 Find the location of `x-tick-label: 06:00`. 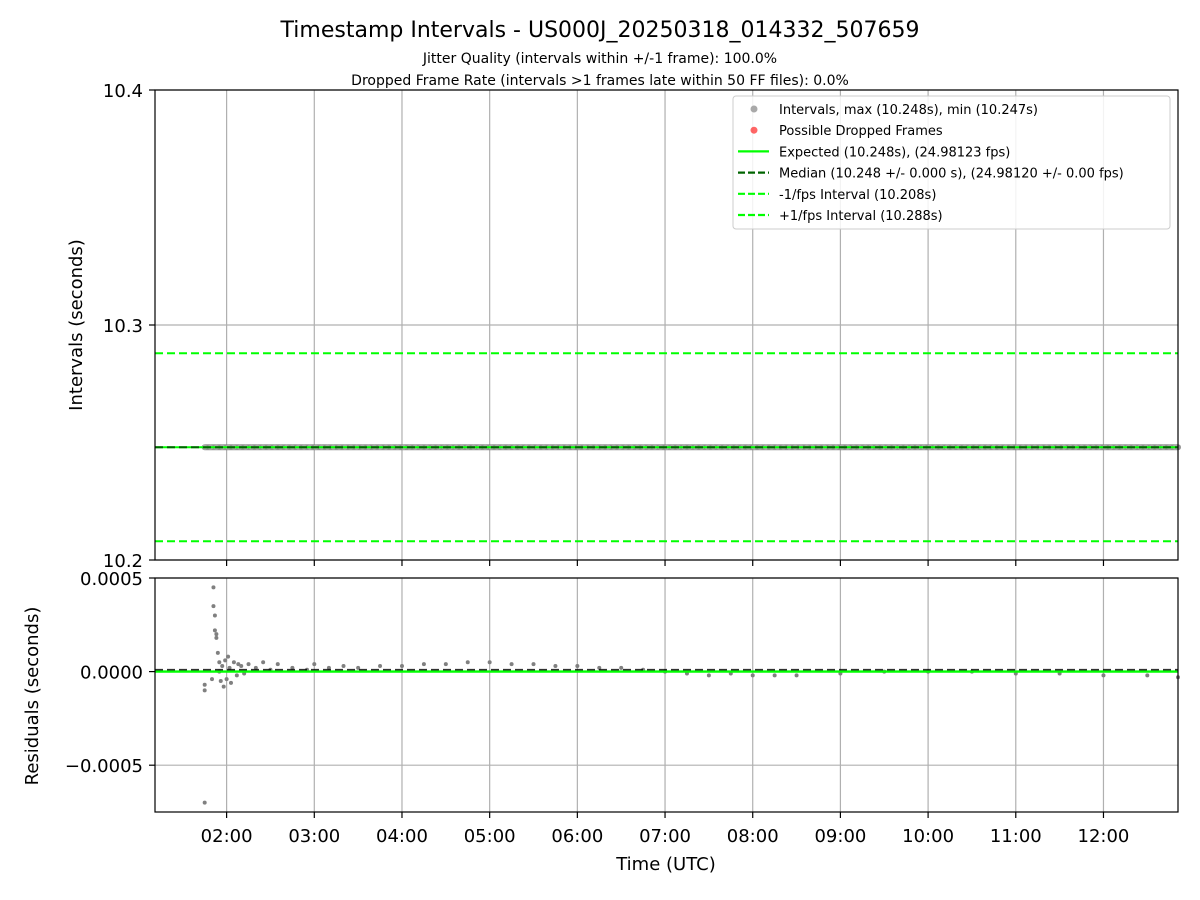

x-tick-label: 06:00 is located at coordinates (577, 836).